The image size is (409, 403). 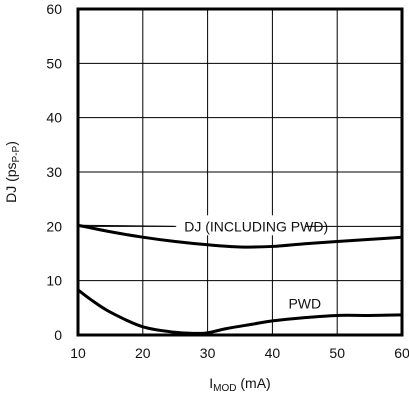 I want to click on x-tick-label: 60, so click(x=401, y=353).